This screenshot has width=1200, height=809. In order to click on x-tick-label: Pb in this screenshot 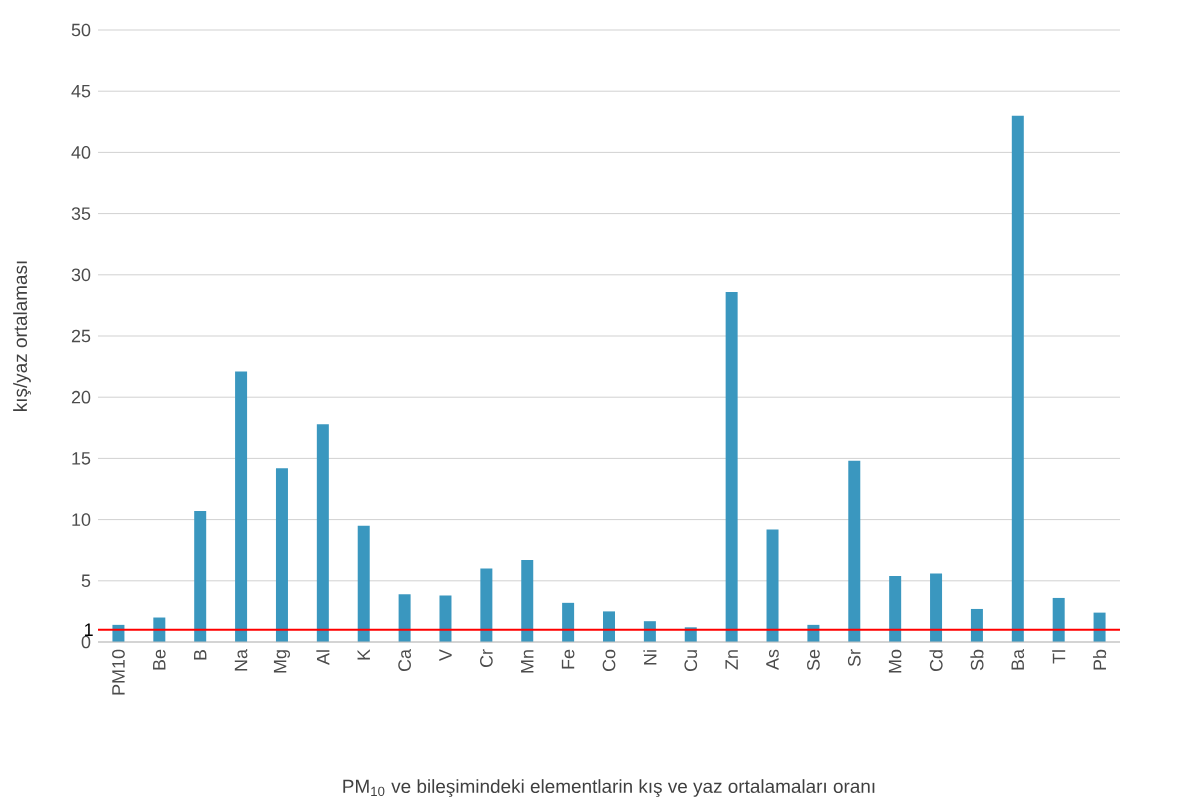, I will do `click(1099, 659)`.